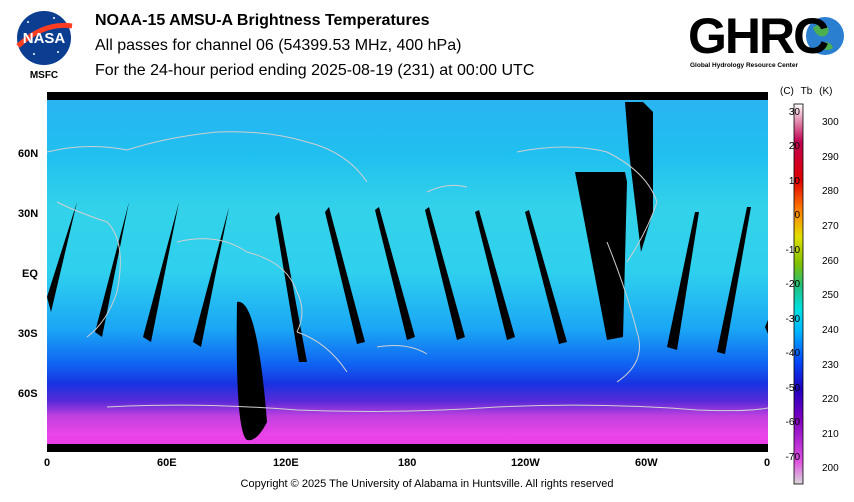 Image resolution: width=854 pixels, height=502 pixels. Describe the element at coordinates (767, 463) in the screenshot. I see `lon-label-0-right: 0` at that location.